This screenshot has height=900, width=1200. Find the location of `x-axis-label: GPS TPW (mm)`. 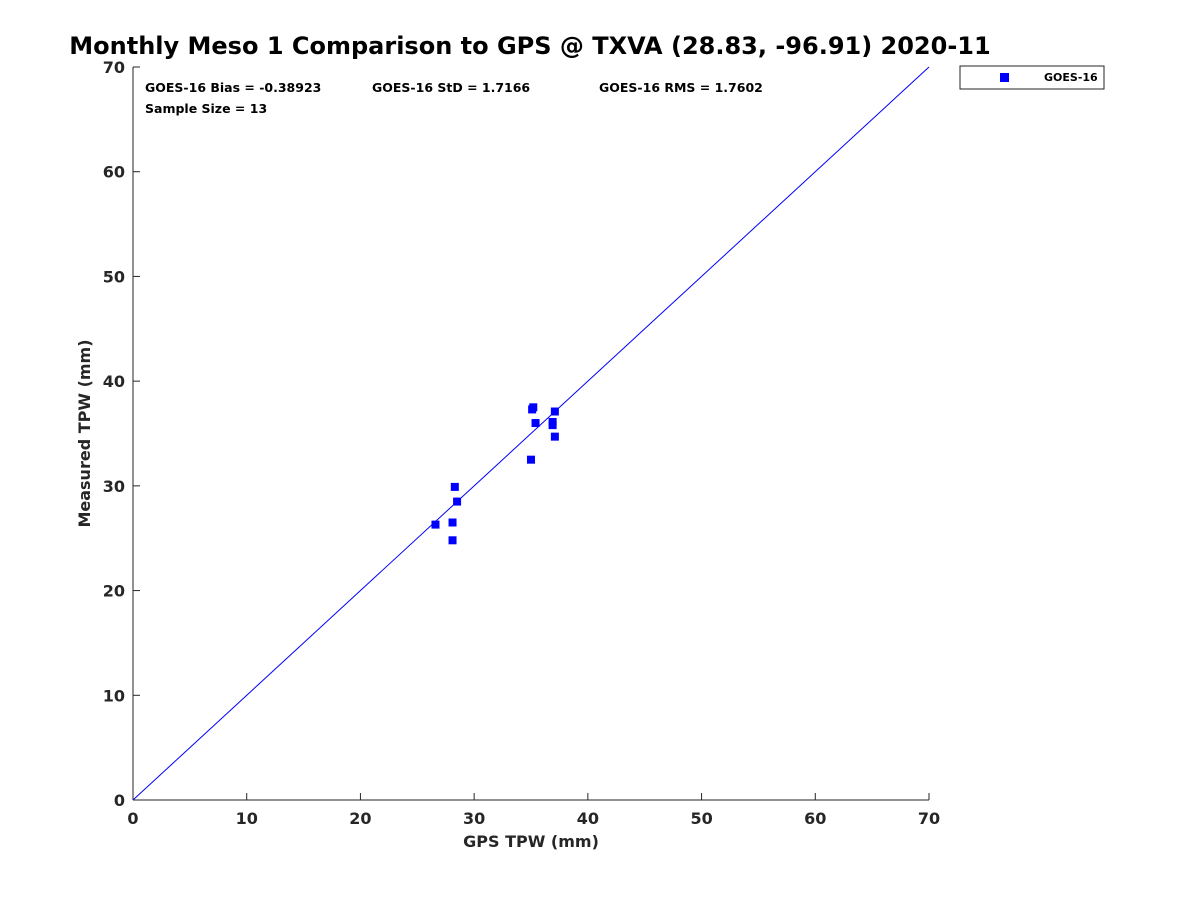

x-axis-label: GPS TPW (mm) is located at coordinates (531, 841).